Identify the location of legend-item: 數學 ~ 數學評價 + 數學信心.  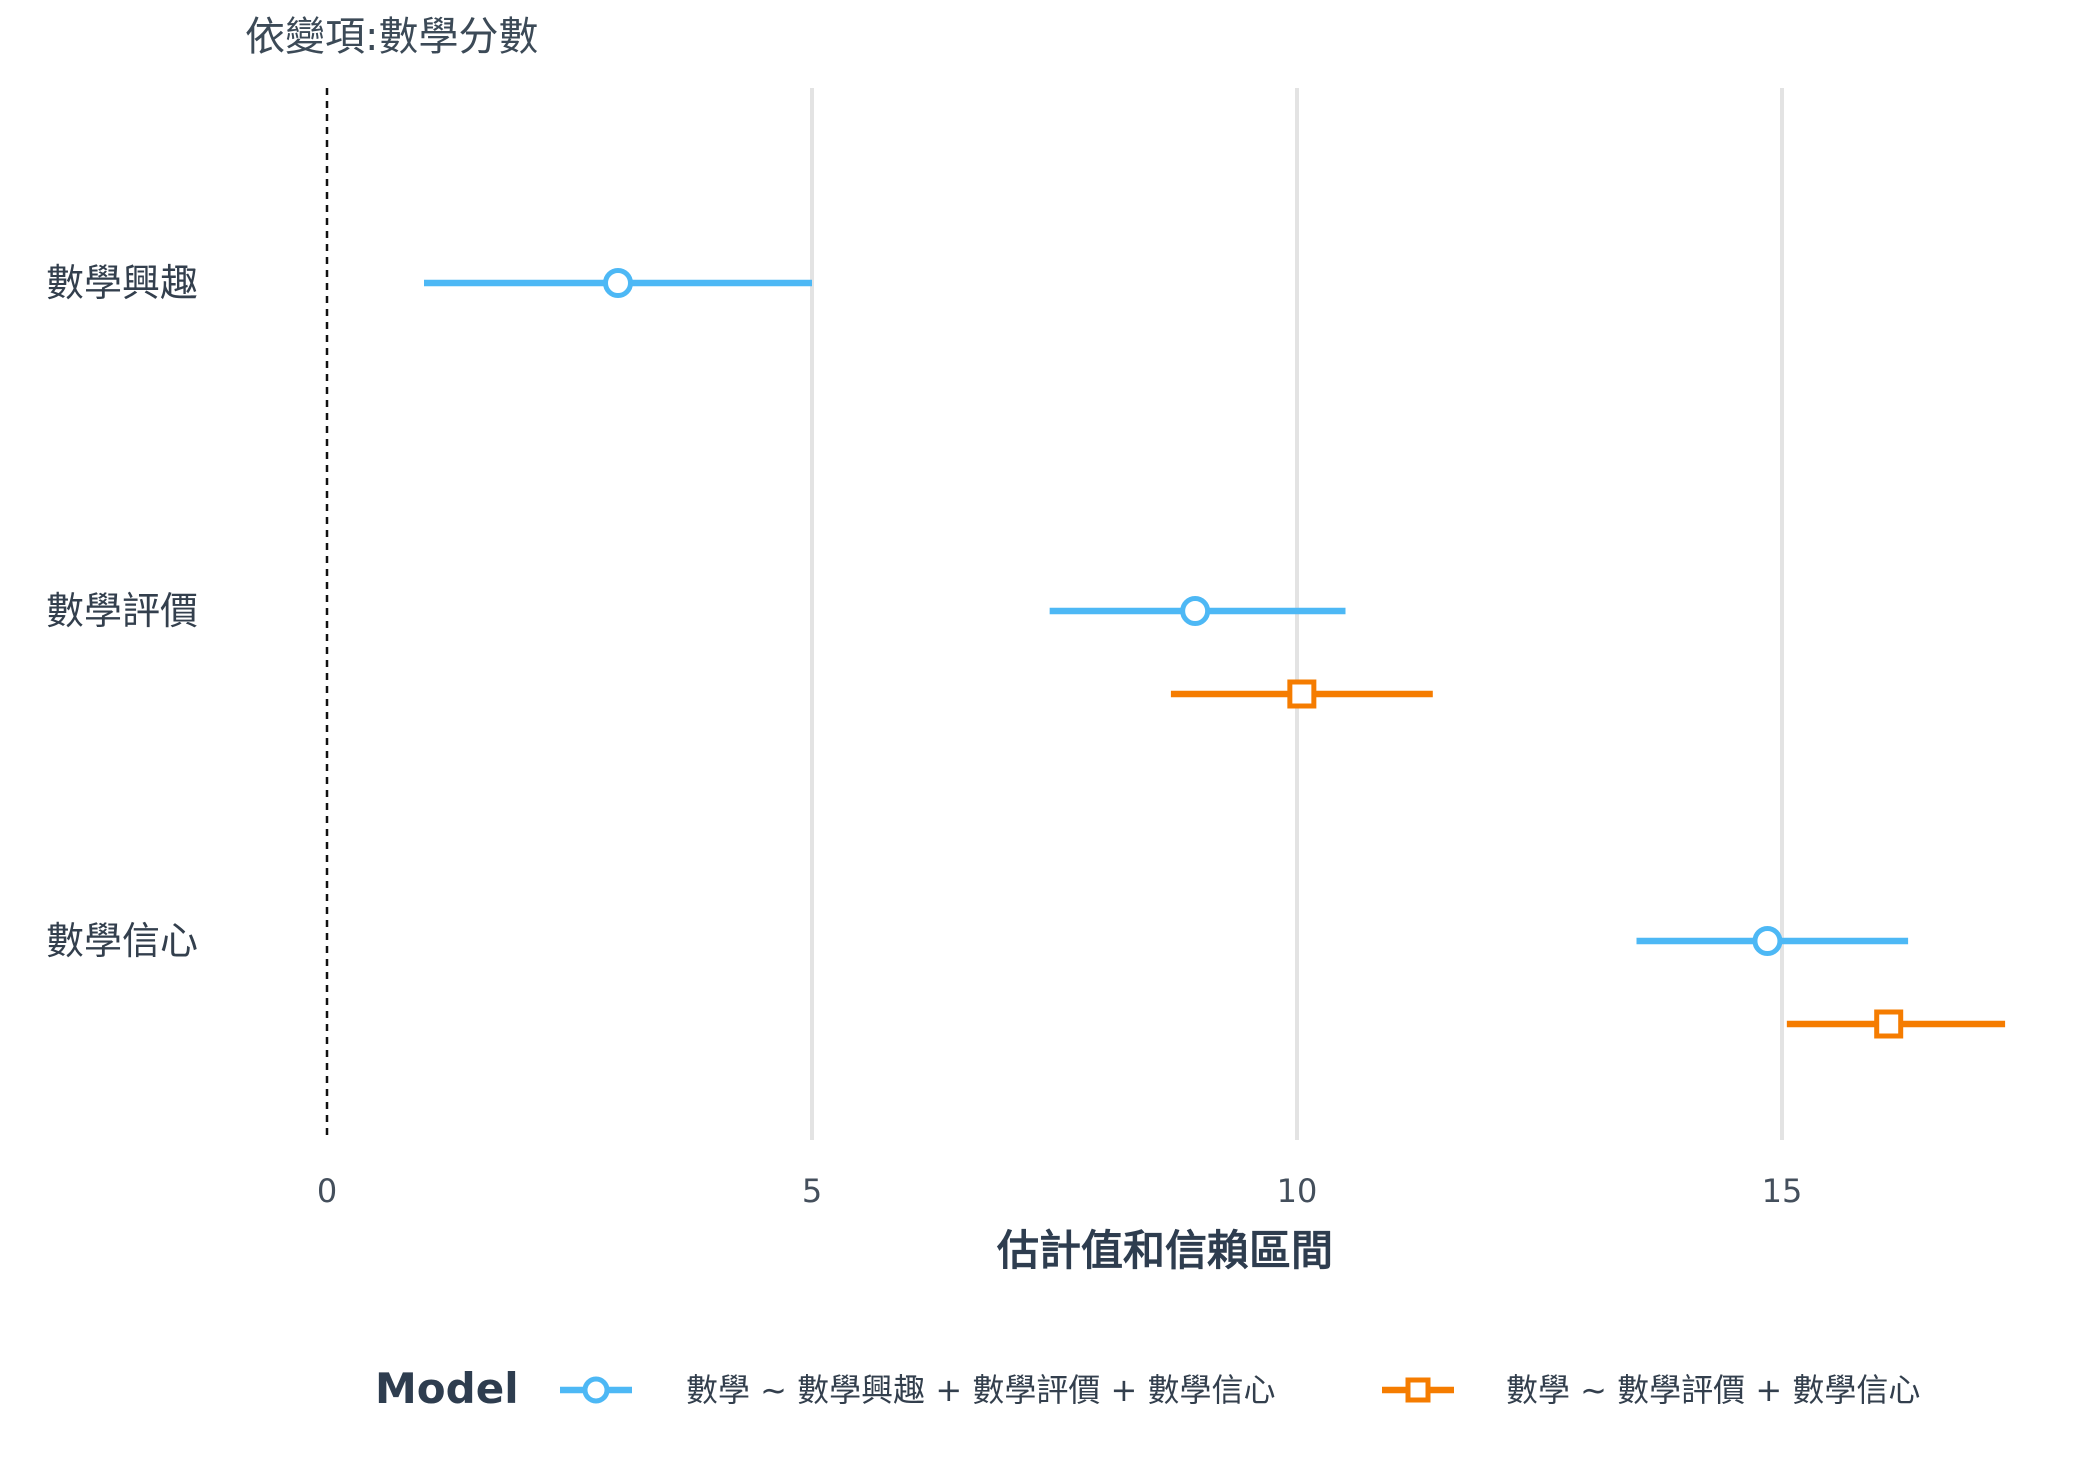
(1651, 1390).